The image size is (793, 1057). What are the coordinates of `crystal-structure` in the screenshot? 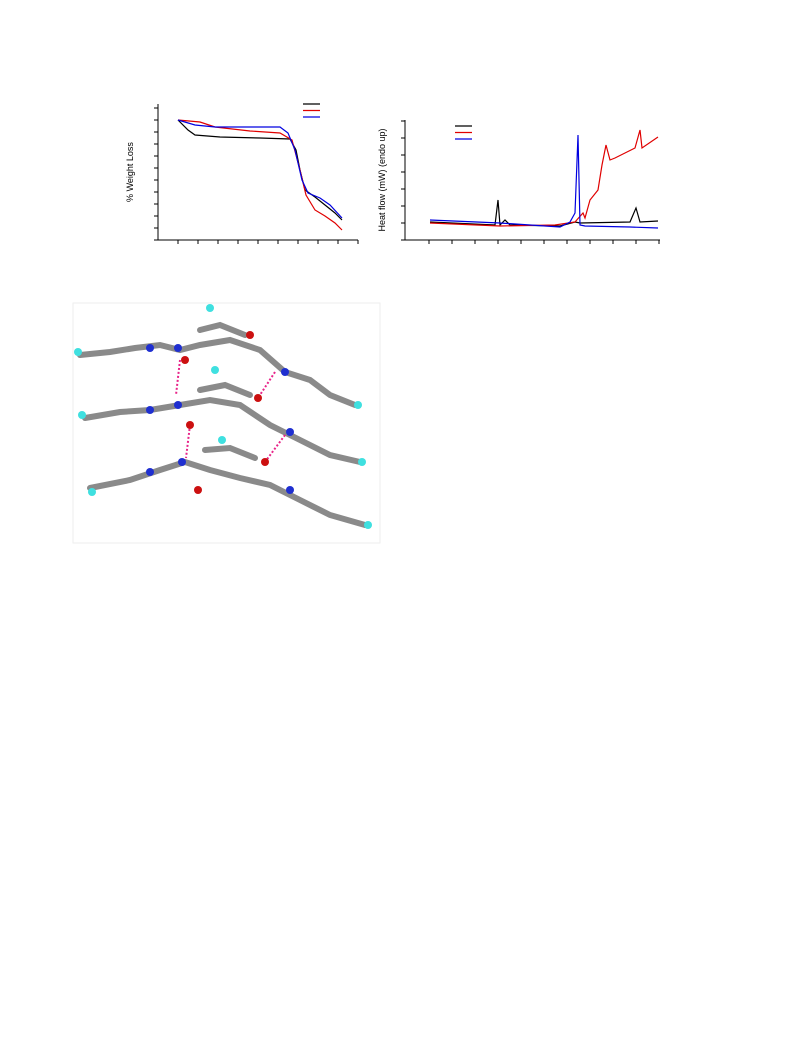 It's located at (226, 423).